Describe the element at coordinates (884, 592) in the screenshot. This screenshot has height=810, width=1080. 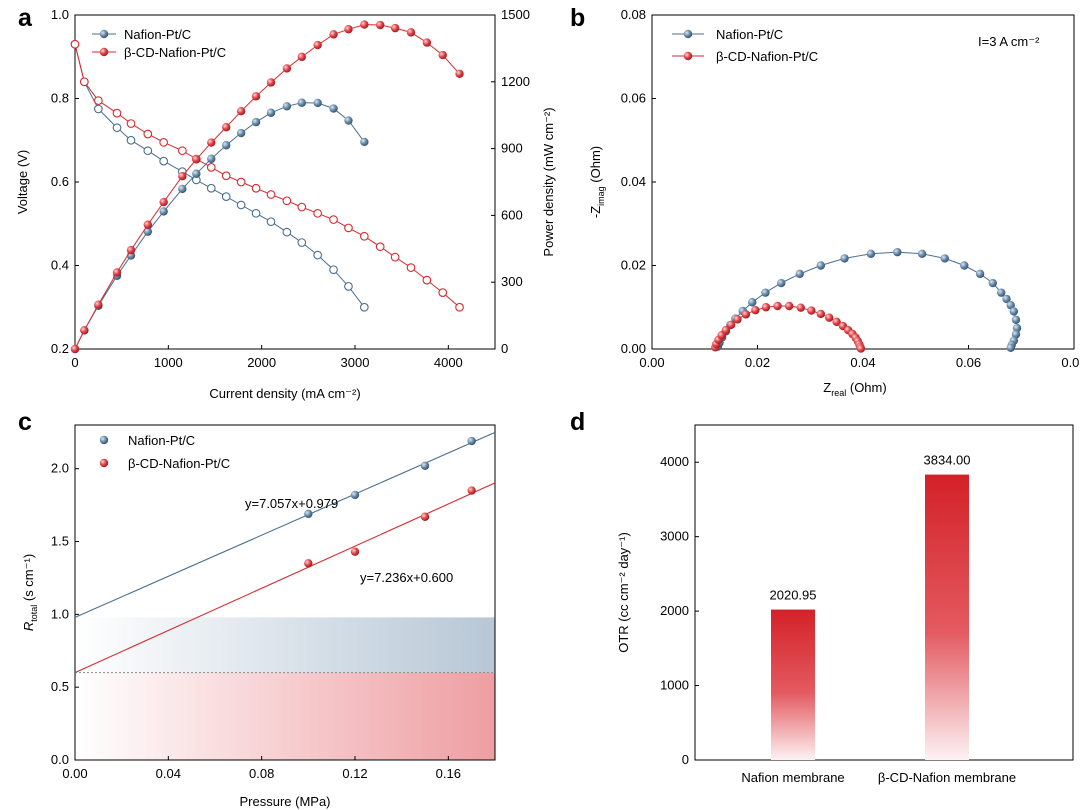
I see `plot-frame-d` at that location.